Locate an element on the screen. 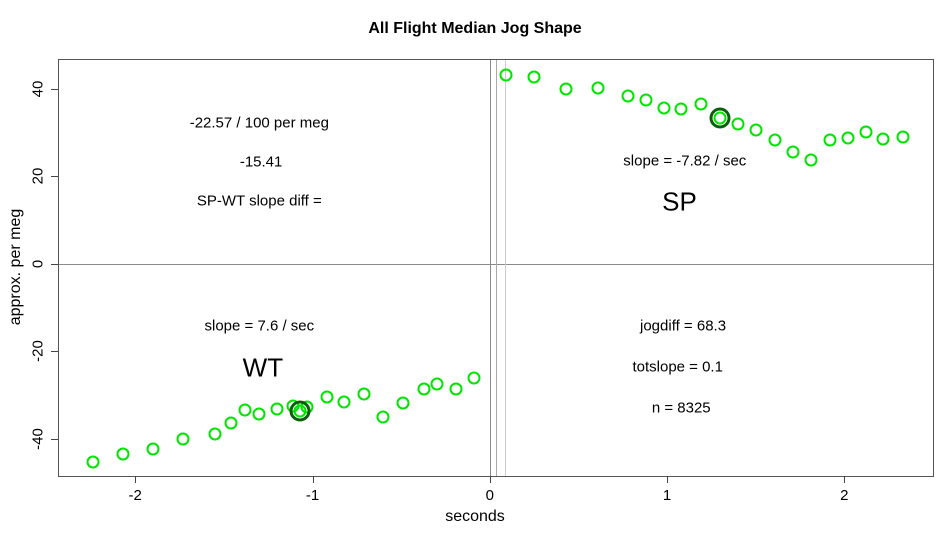  x-tick-label: 0 is located at coordinates (489, 495).